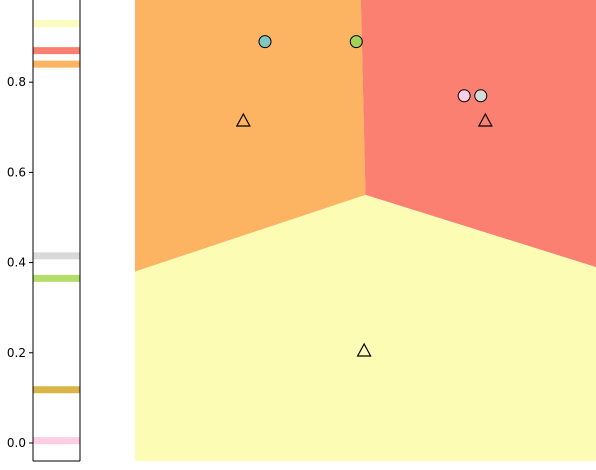  I want to click on y-tick-label: 0.4, so click(16, 263).